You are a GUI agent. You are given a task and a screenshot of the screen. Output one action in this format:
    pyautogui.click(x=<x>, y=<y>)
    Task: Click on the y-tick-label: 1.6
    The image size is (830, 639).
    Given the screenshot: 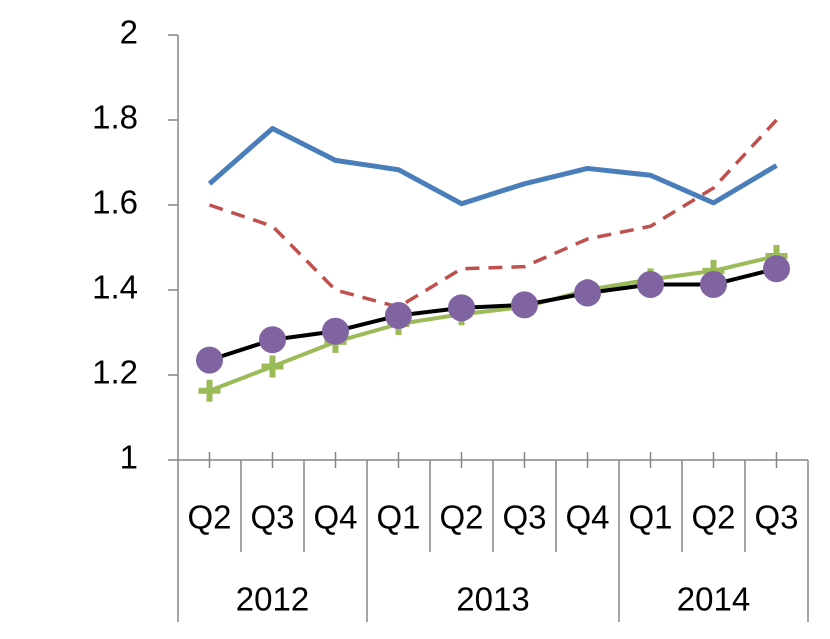 What is the action you would take?
    pyautogui.click(x=115, y=202)
    